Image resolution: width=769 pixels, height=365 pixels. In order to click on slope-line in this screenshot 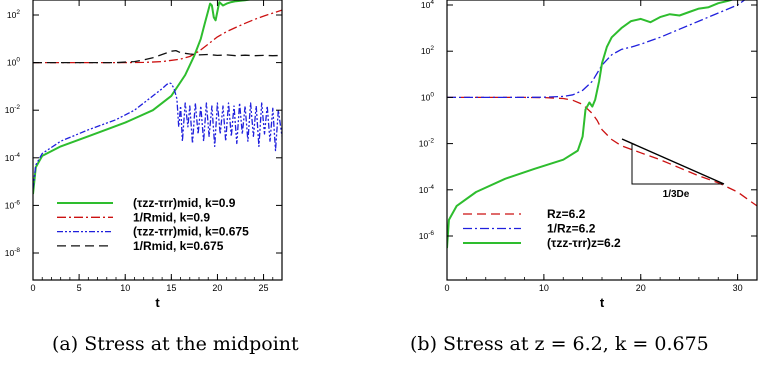, I will do `click(673, 161)`.